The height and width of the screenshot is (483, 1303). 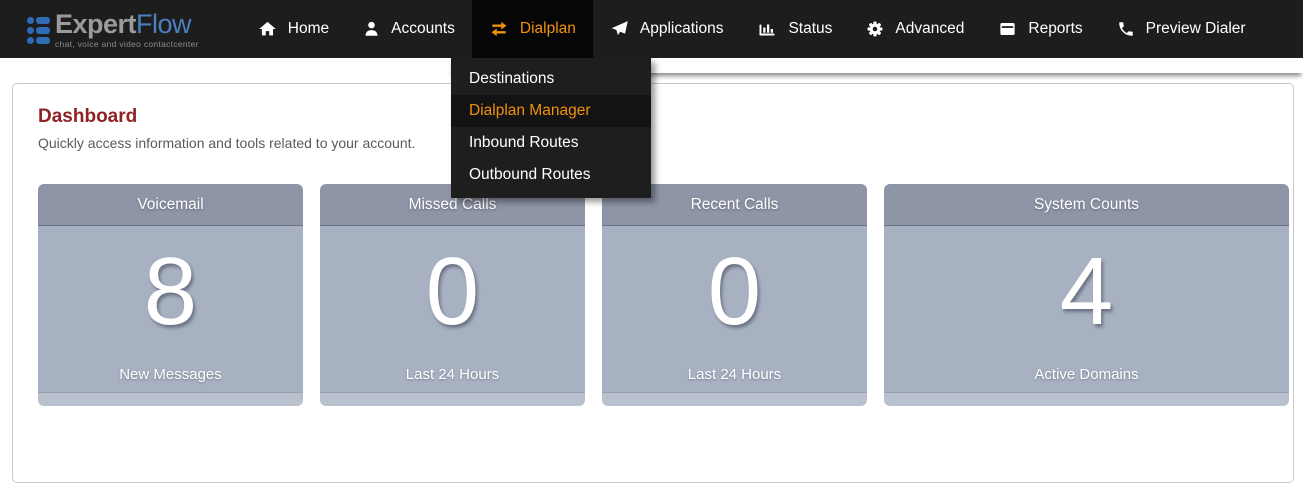 I want to click on recent-calls-count: 0, so click(x=734, y=291).